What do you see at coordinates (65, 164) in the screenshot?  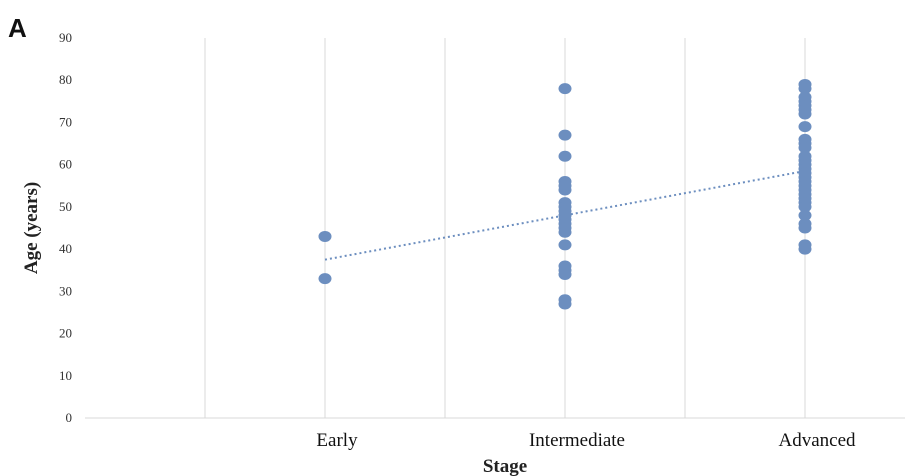 I see `y-tick-label: 60` at bounding box center [65, 164].